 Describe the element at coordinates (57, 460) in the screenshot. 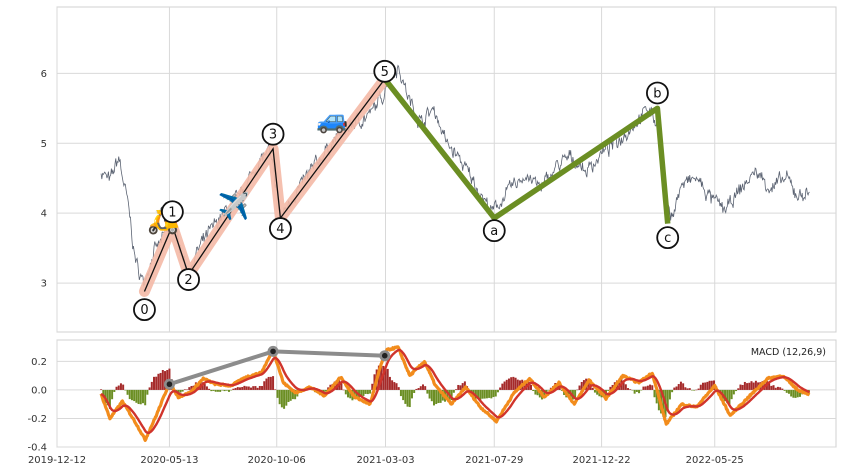

I see `x-tick-label: 2019-12-12` at that location.